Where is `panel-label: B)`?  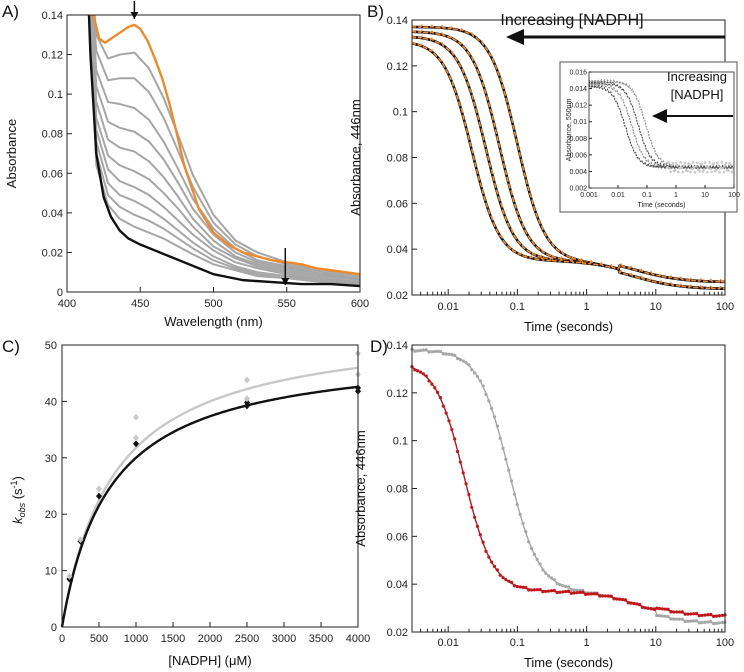
panel-label: B) is located at coordinates (375, 11).